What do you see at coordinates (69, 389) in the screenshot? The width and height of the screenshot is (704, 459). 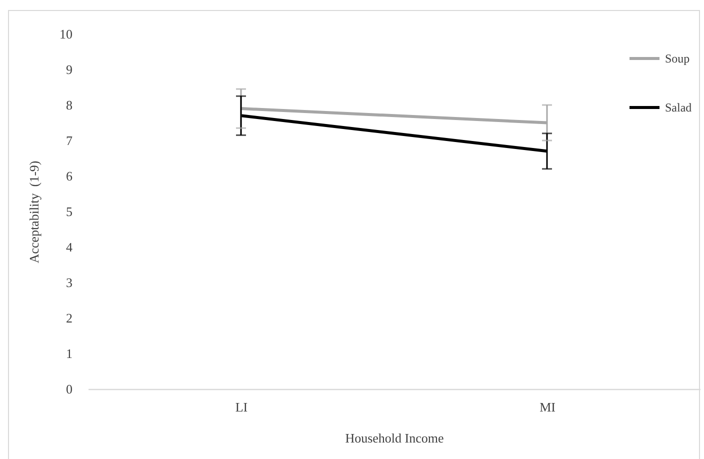 I see `y-tick-label: 0` at bounding box center [69, 389].